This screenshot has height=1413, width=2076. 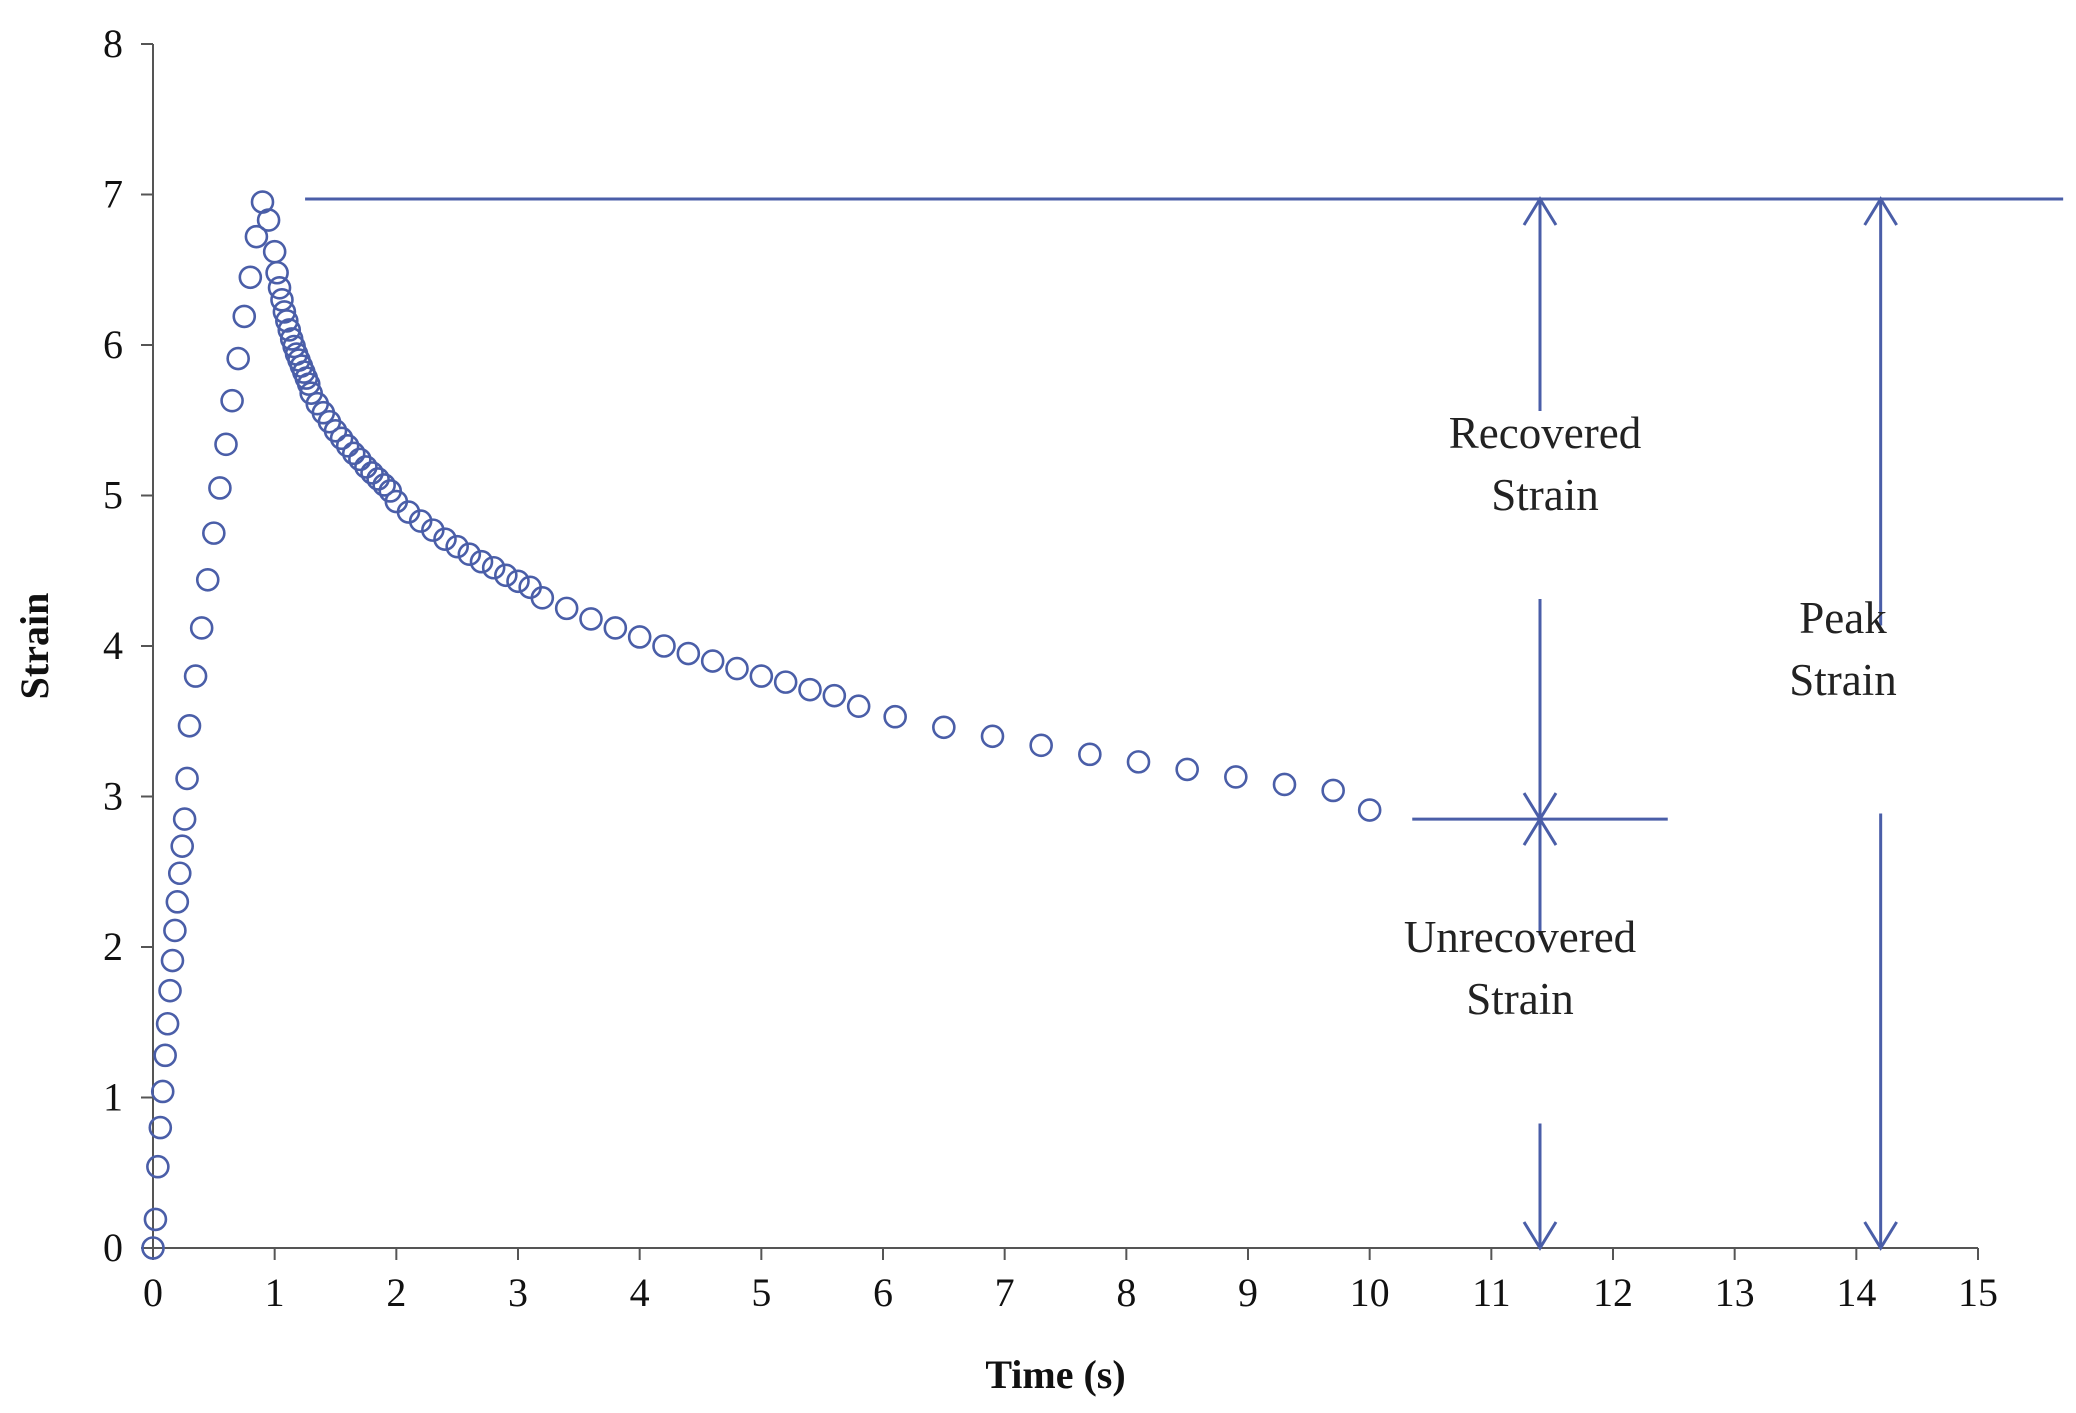 What do you see at coordinates (883, 1292) in the screenshot?
I see `x-tick-label: 6` at bounding box center [883, 1292].